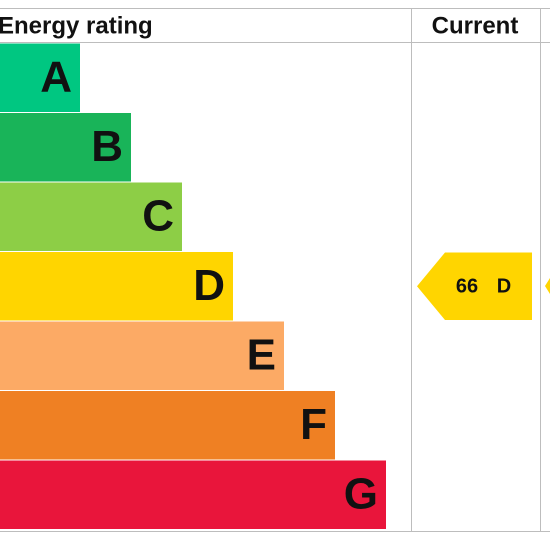 This screenshot has width=550, height=550. I want to click on current-score: 66, so click(467, 287).